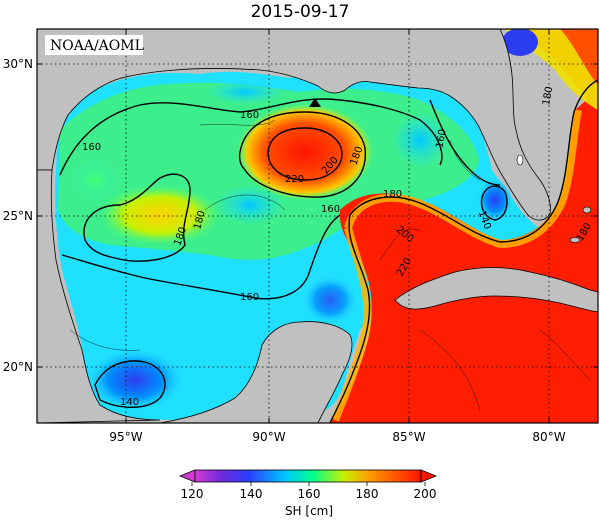 This screenshot has width=600, height=523. What do you see at coordinates (130, 384) in the screenshot?
I see `contour-140-southwest` at bounding box center [130, 384].